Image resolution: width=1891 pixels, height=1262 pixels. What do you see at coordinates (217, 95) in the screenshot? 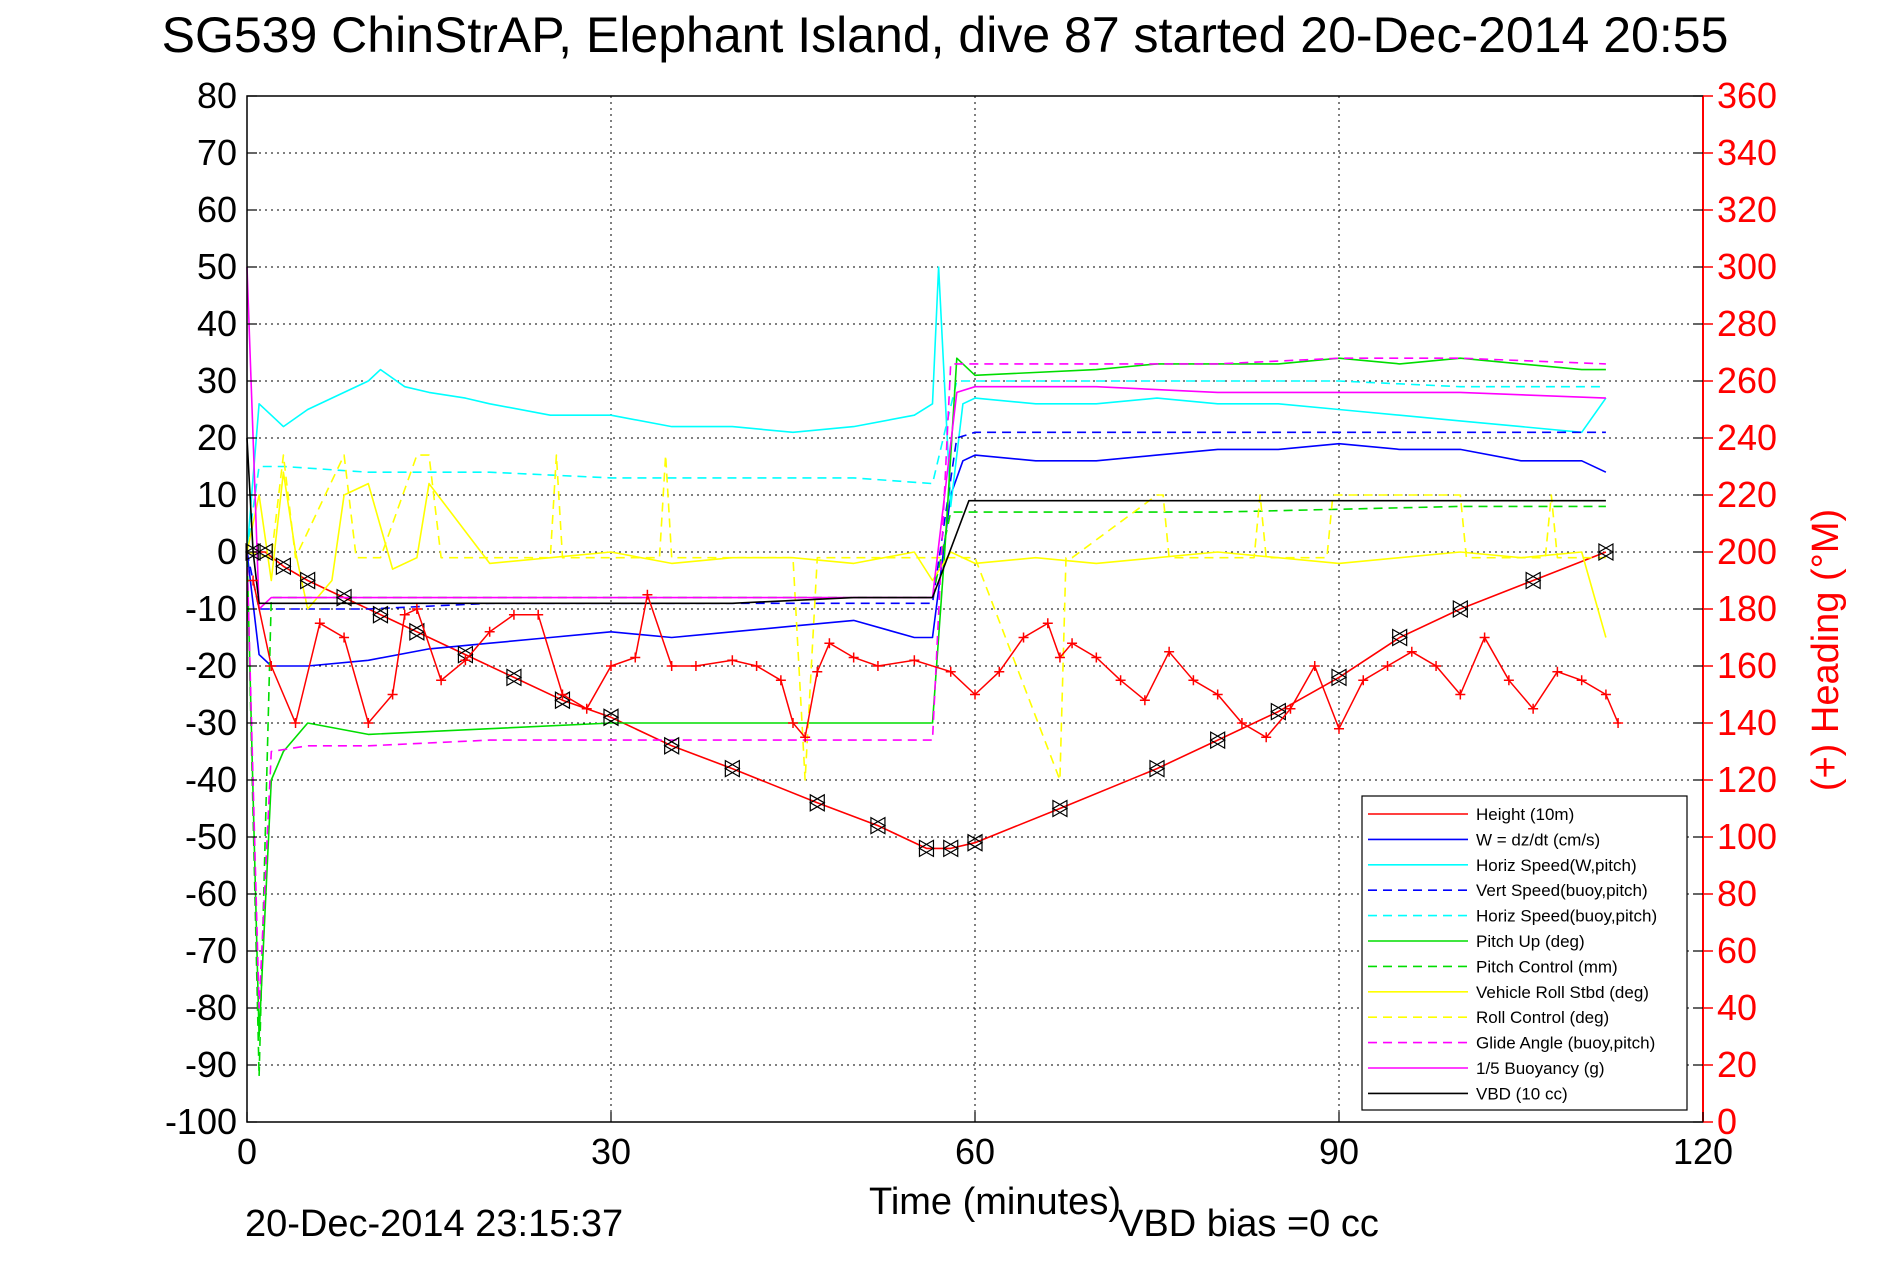
I see `left-tick-label: 80` at bounding box center [217, 95].